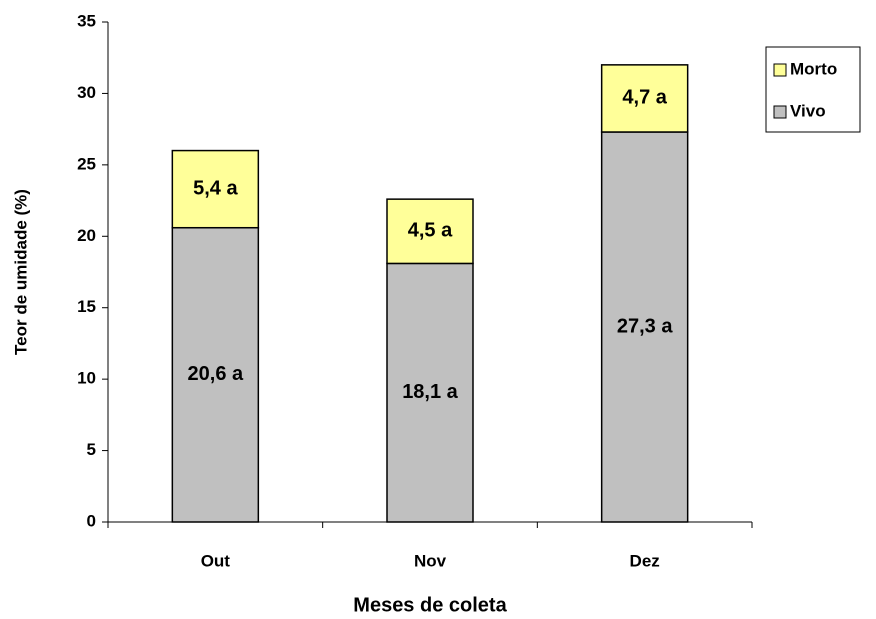  I want to click on y-tick-label: 30, so click(86, 92).